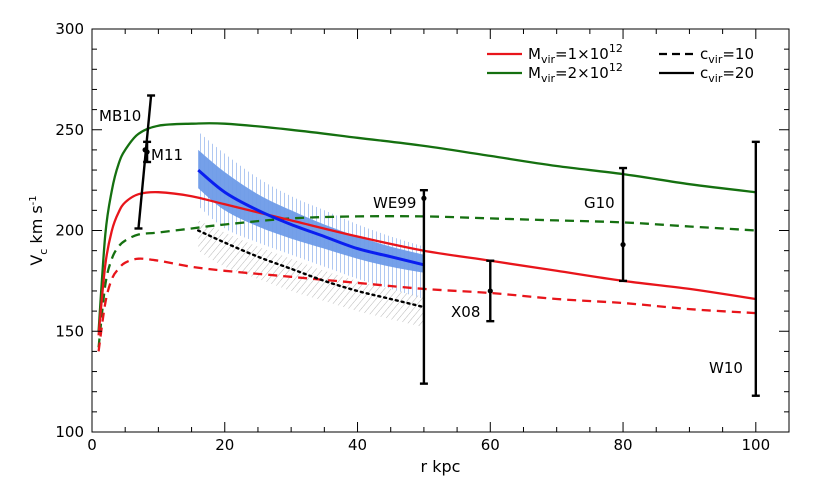 The width and height of the screenshot is (817, 491). Describe the element at coordinates (738, 54) in the screenshot. I see `legend-cvir-1-mid: =10` at that location.